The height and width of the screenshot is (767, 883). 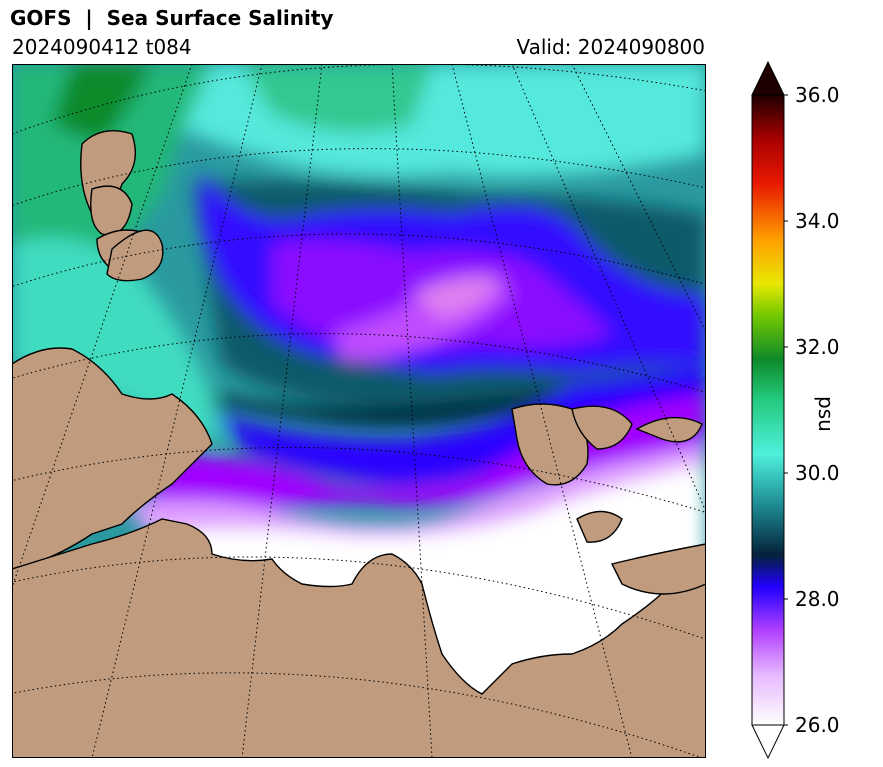 I want to click on colorbar-tick-30: 30.0, so click(x=817, y=473).